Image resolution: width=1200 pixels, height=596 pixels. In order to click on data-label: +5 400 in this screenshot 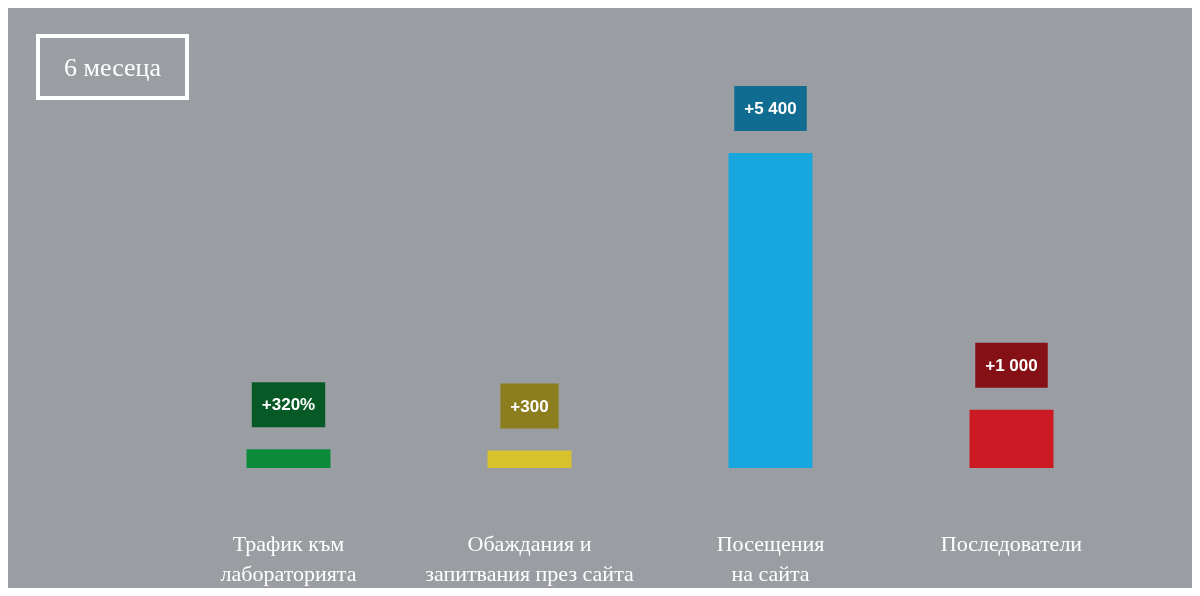, I will do `click(770, 108)`.